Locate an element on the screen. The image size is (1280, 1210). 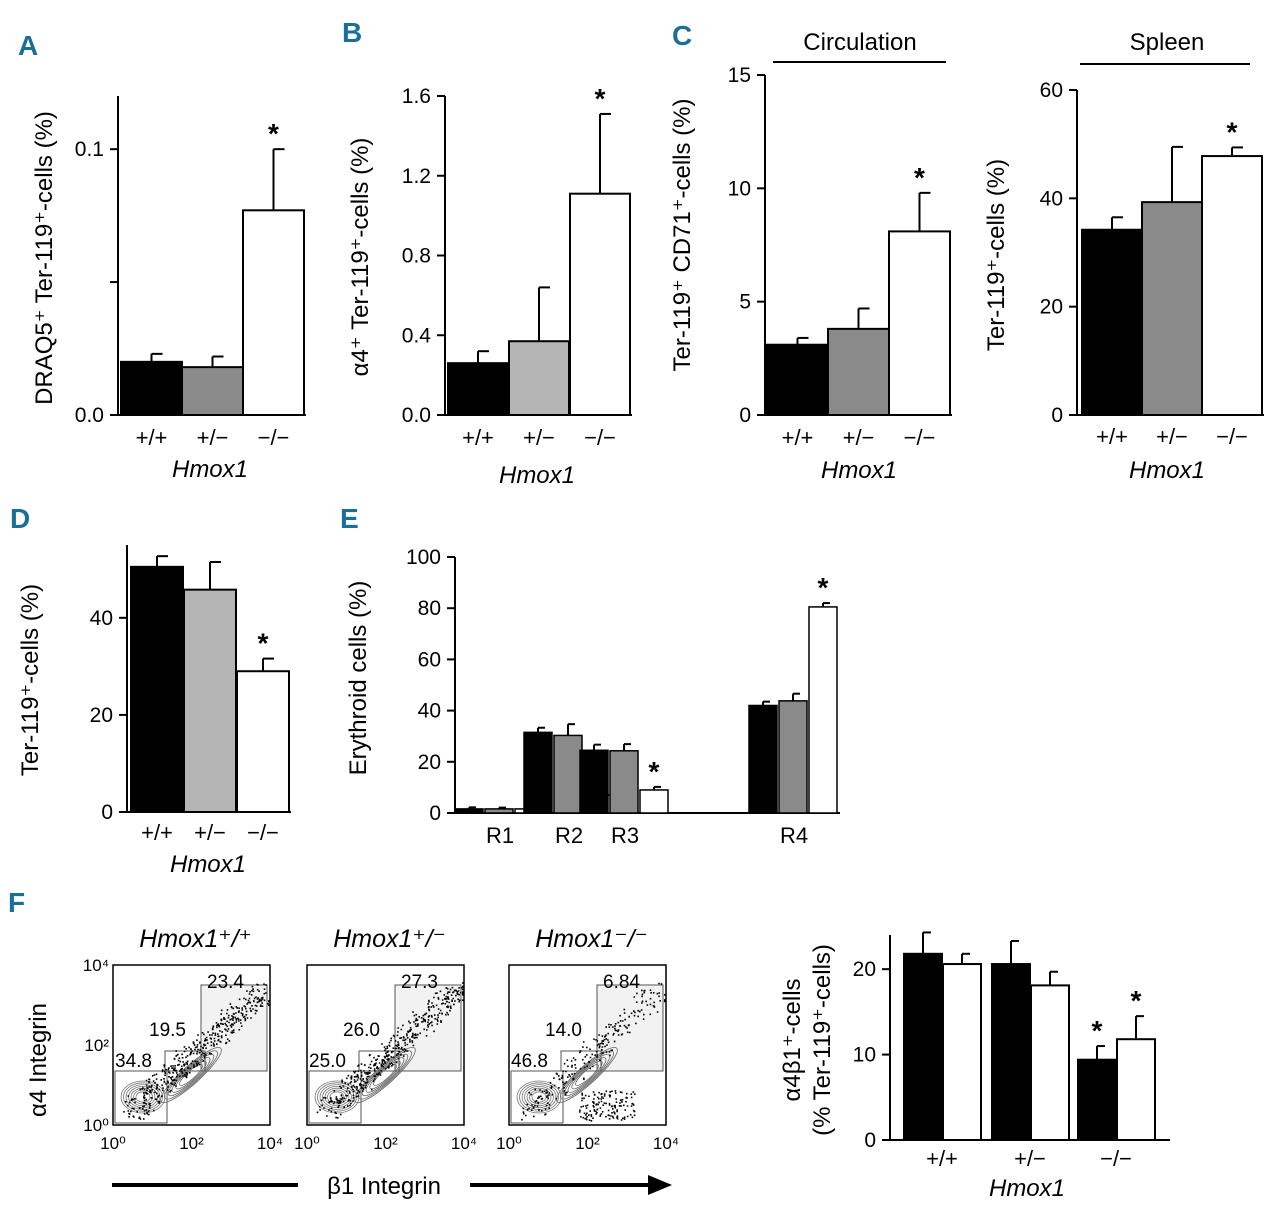
panel-B-y-axis-title: α4⁺ Ter-119⁺-cells (%) is located at coordinates (360, 257).